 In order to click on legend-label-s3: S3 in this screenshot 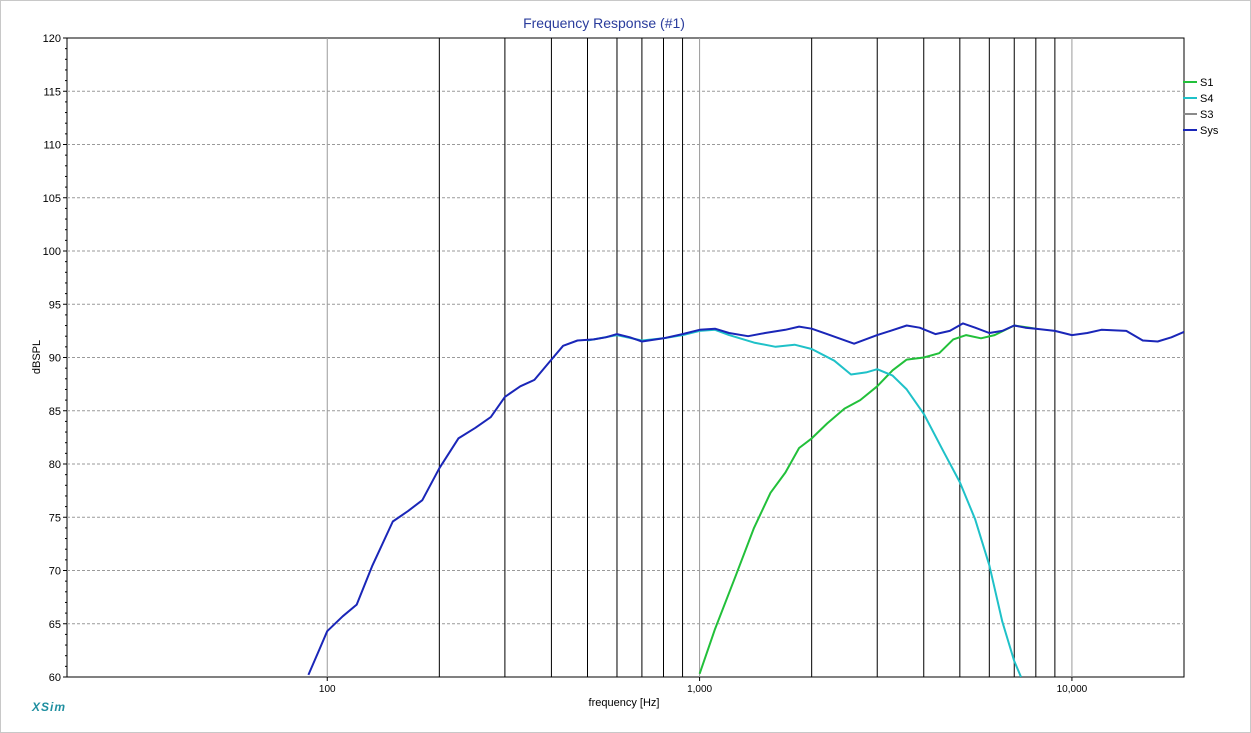, I will do `click(1206, 115)`.